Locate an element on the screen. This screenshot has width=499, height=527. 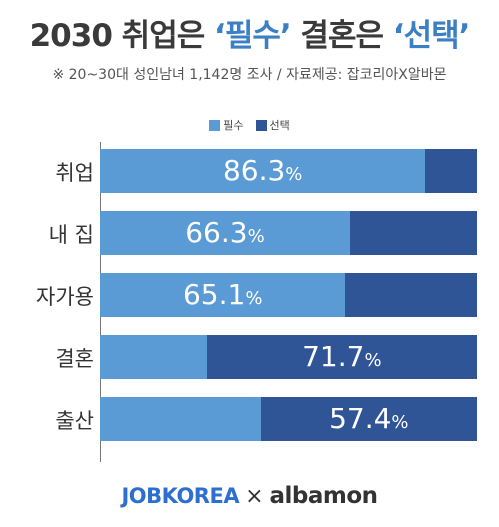
legend-label-optional: 선택 is located at coordinates (279, 125).